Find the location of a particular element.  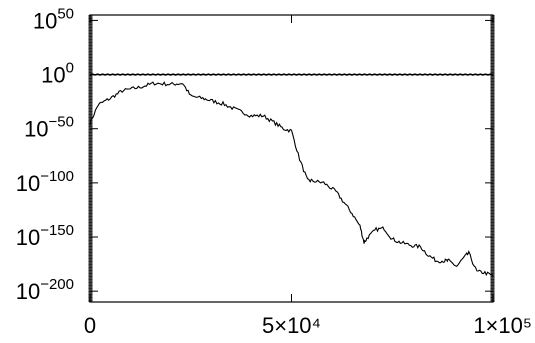

y-tick-label: 10−200 is located at coordinates (45, 290).